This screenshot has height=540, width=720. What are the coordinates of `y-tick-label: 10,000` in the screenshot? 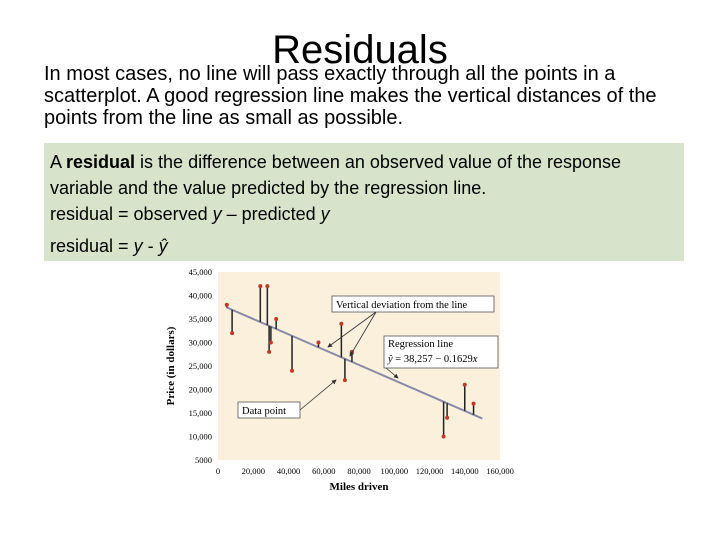 It's located at (200, 437).